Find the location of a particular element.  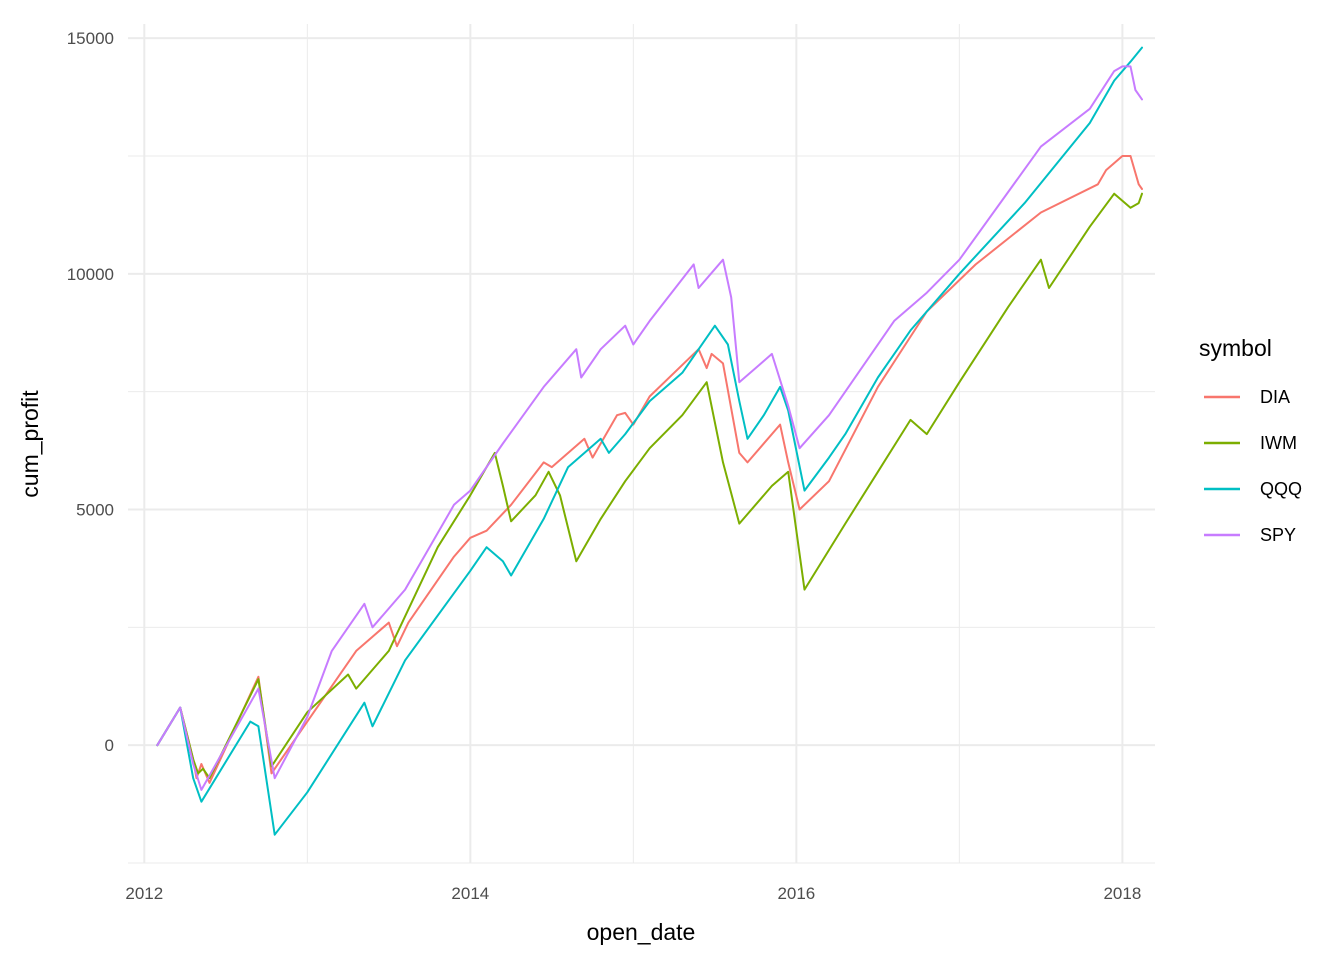

y-tick-label: 10000 is located at coordinates (90, 274).